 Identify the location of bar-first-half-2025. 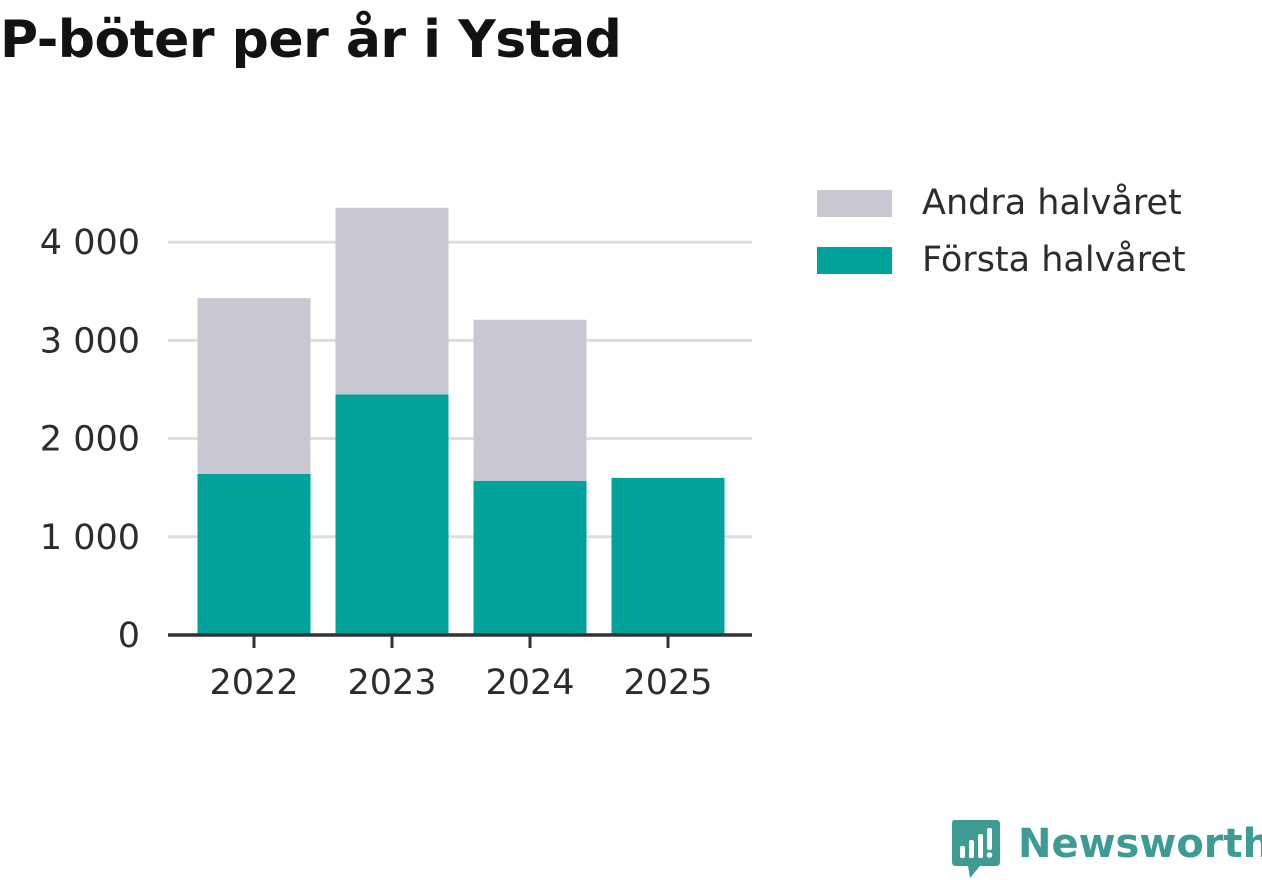
(668, 556).